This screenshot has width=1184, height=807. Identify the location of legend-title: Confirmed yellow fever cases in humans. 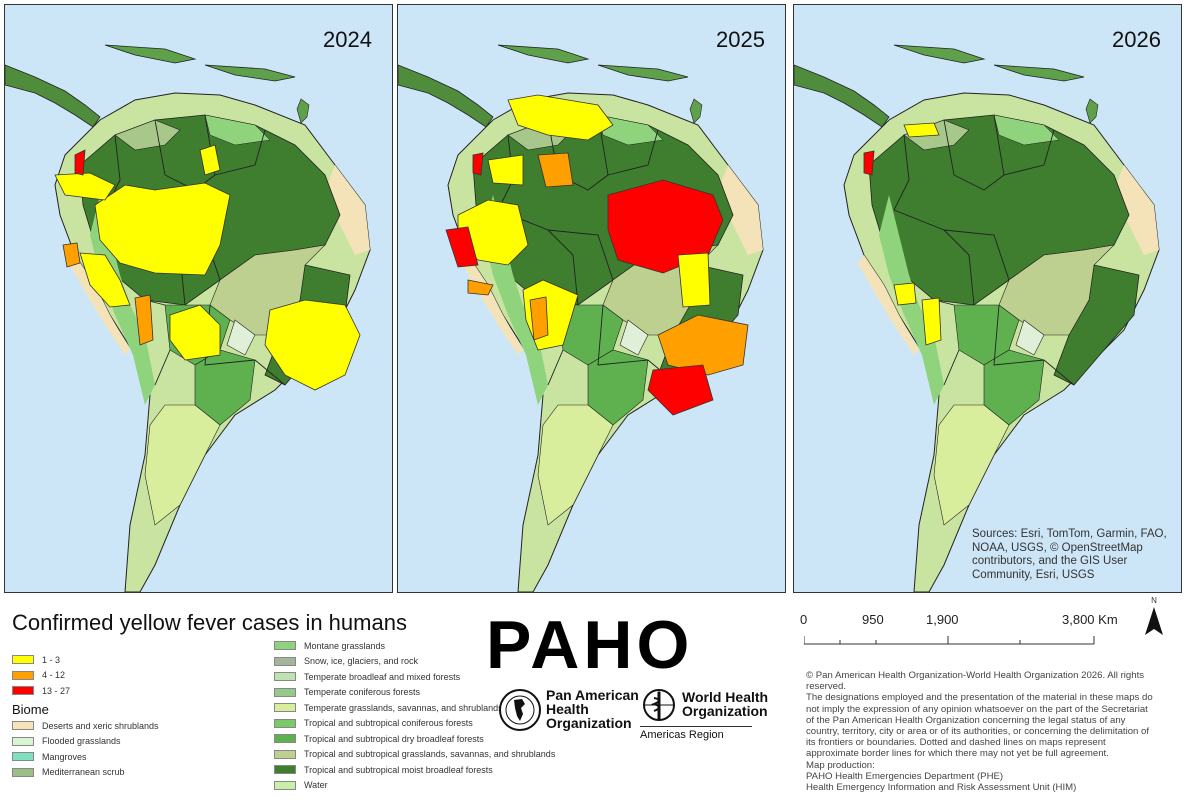
(209, 622).